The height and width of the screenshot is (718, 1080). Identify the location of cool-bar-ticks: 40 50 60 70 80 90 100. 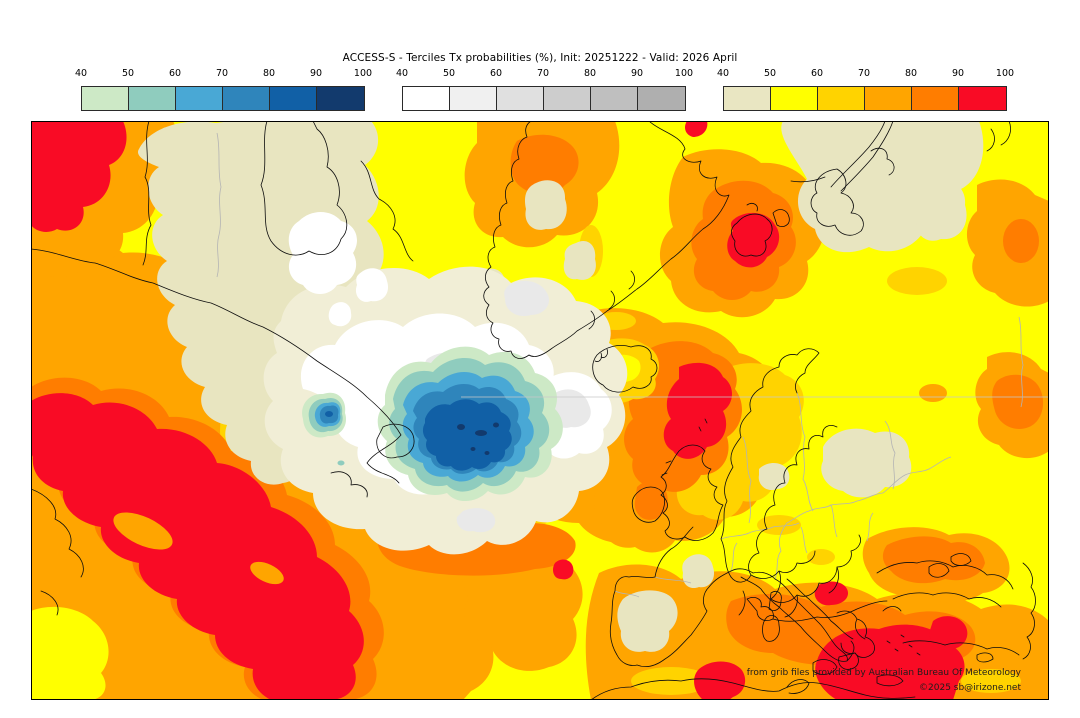
(223, 74).